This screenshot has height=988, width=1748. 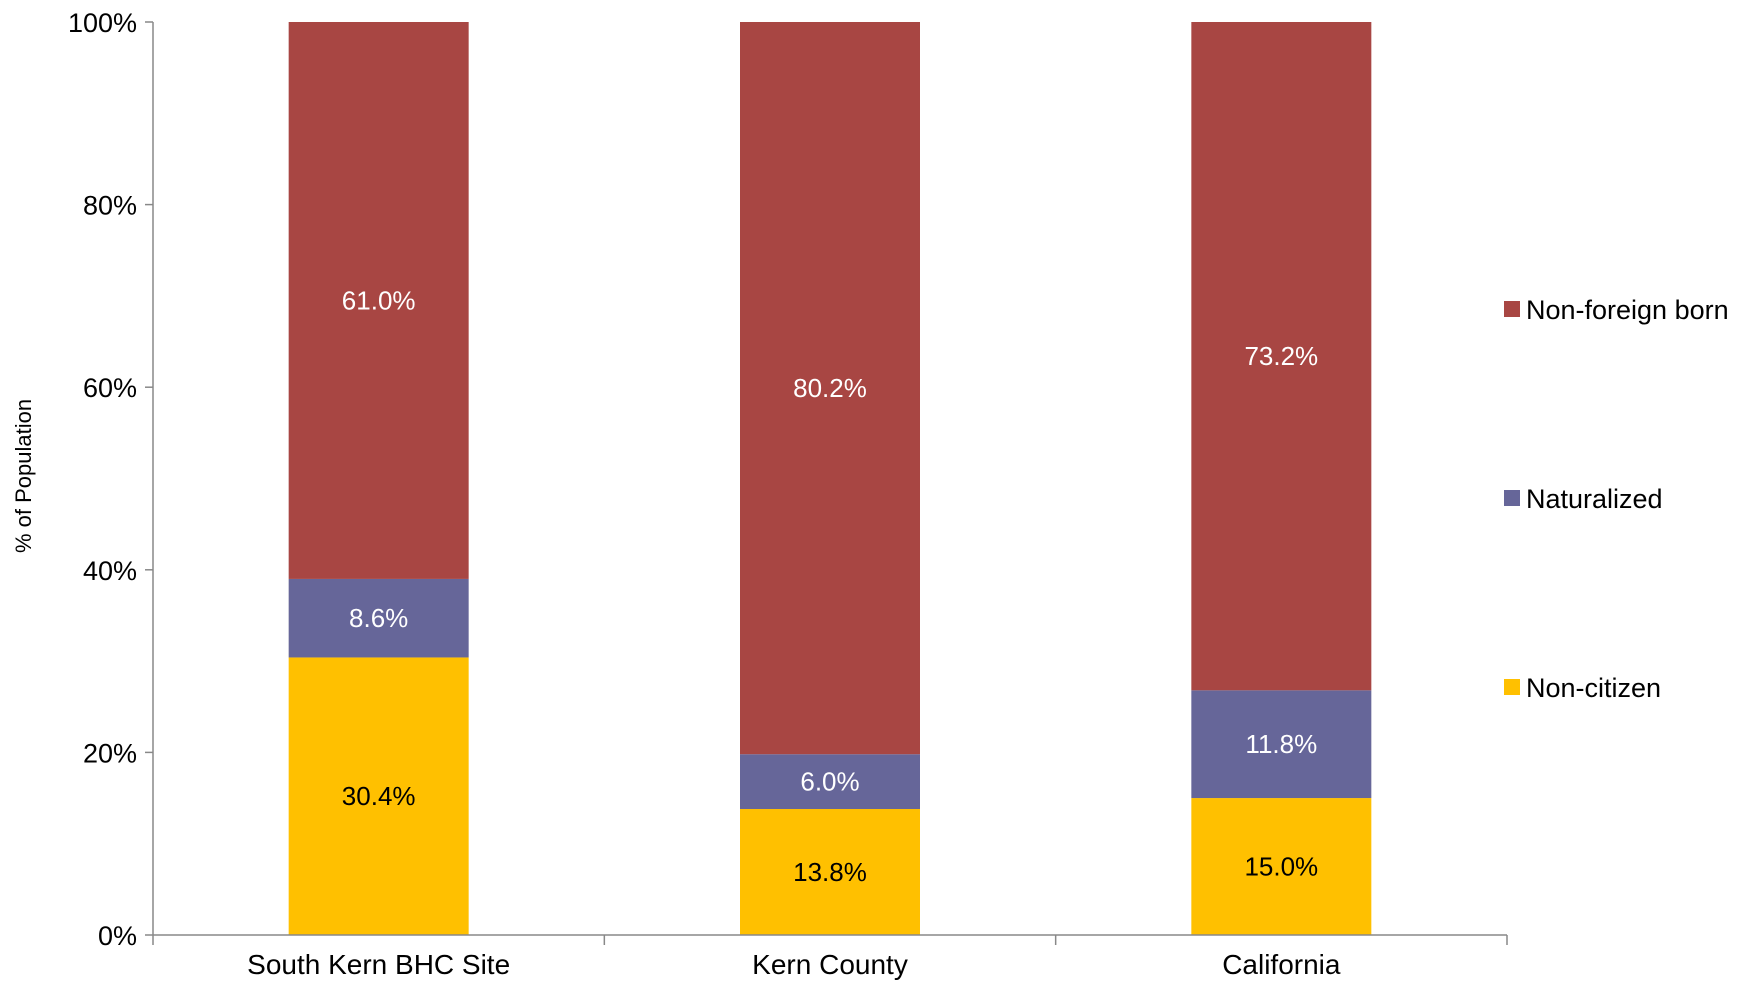 I want to click on y-tick-label-40: 40%, so click(x=110, y=571).